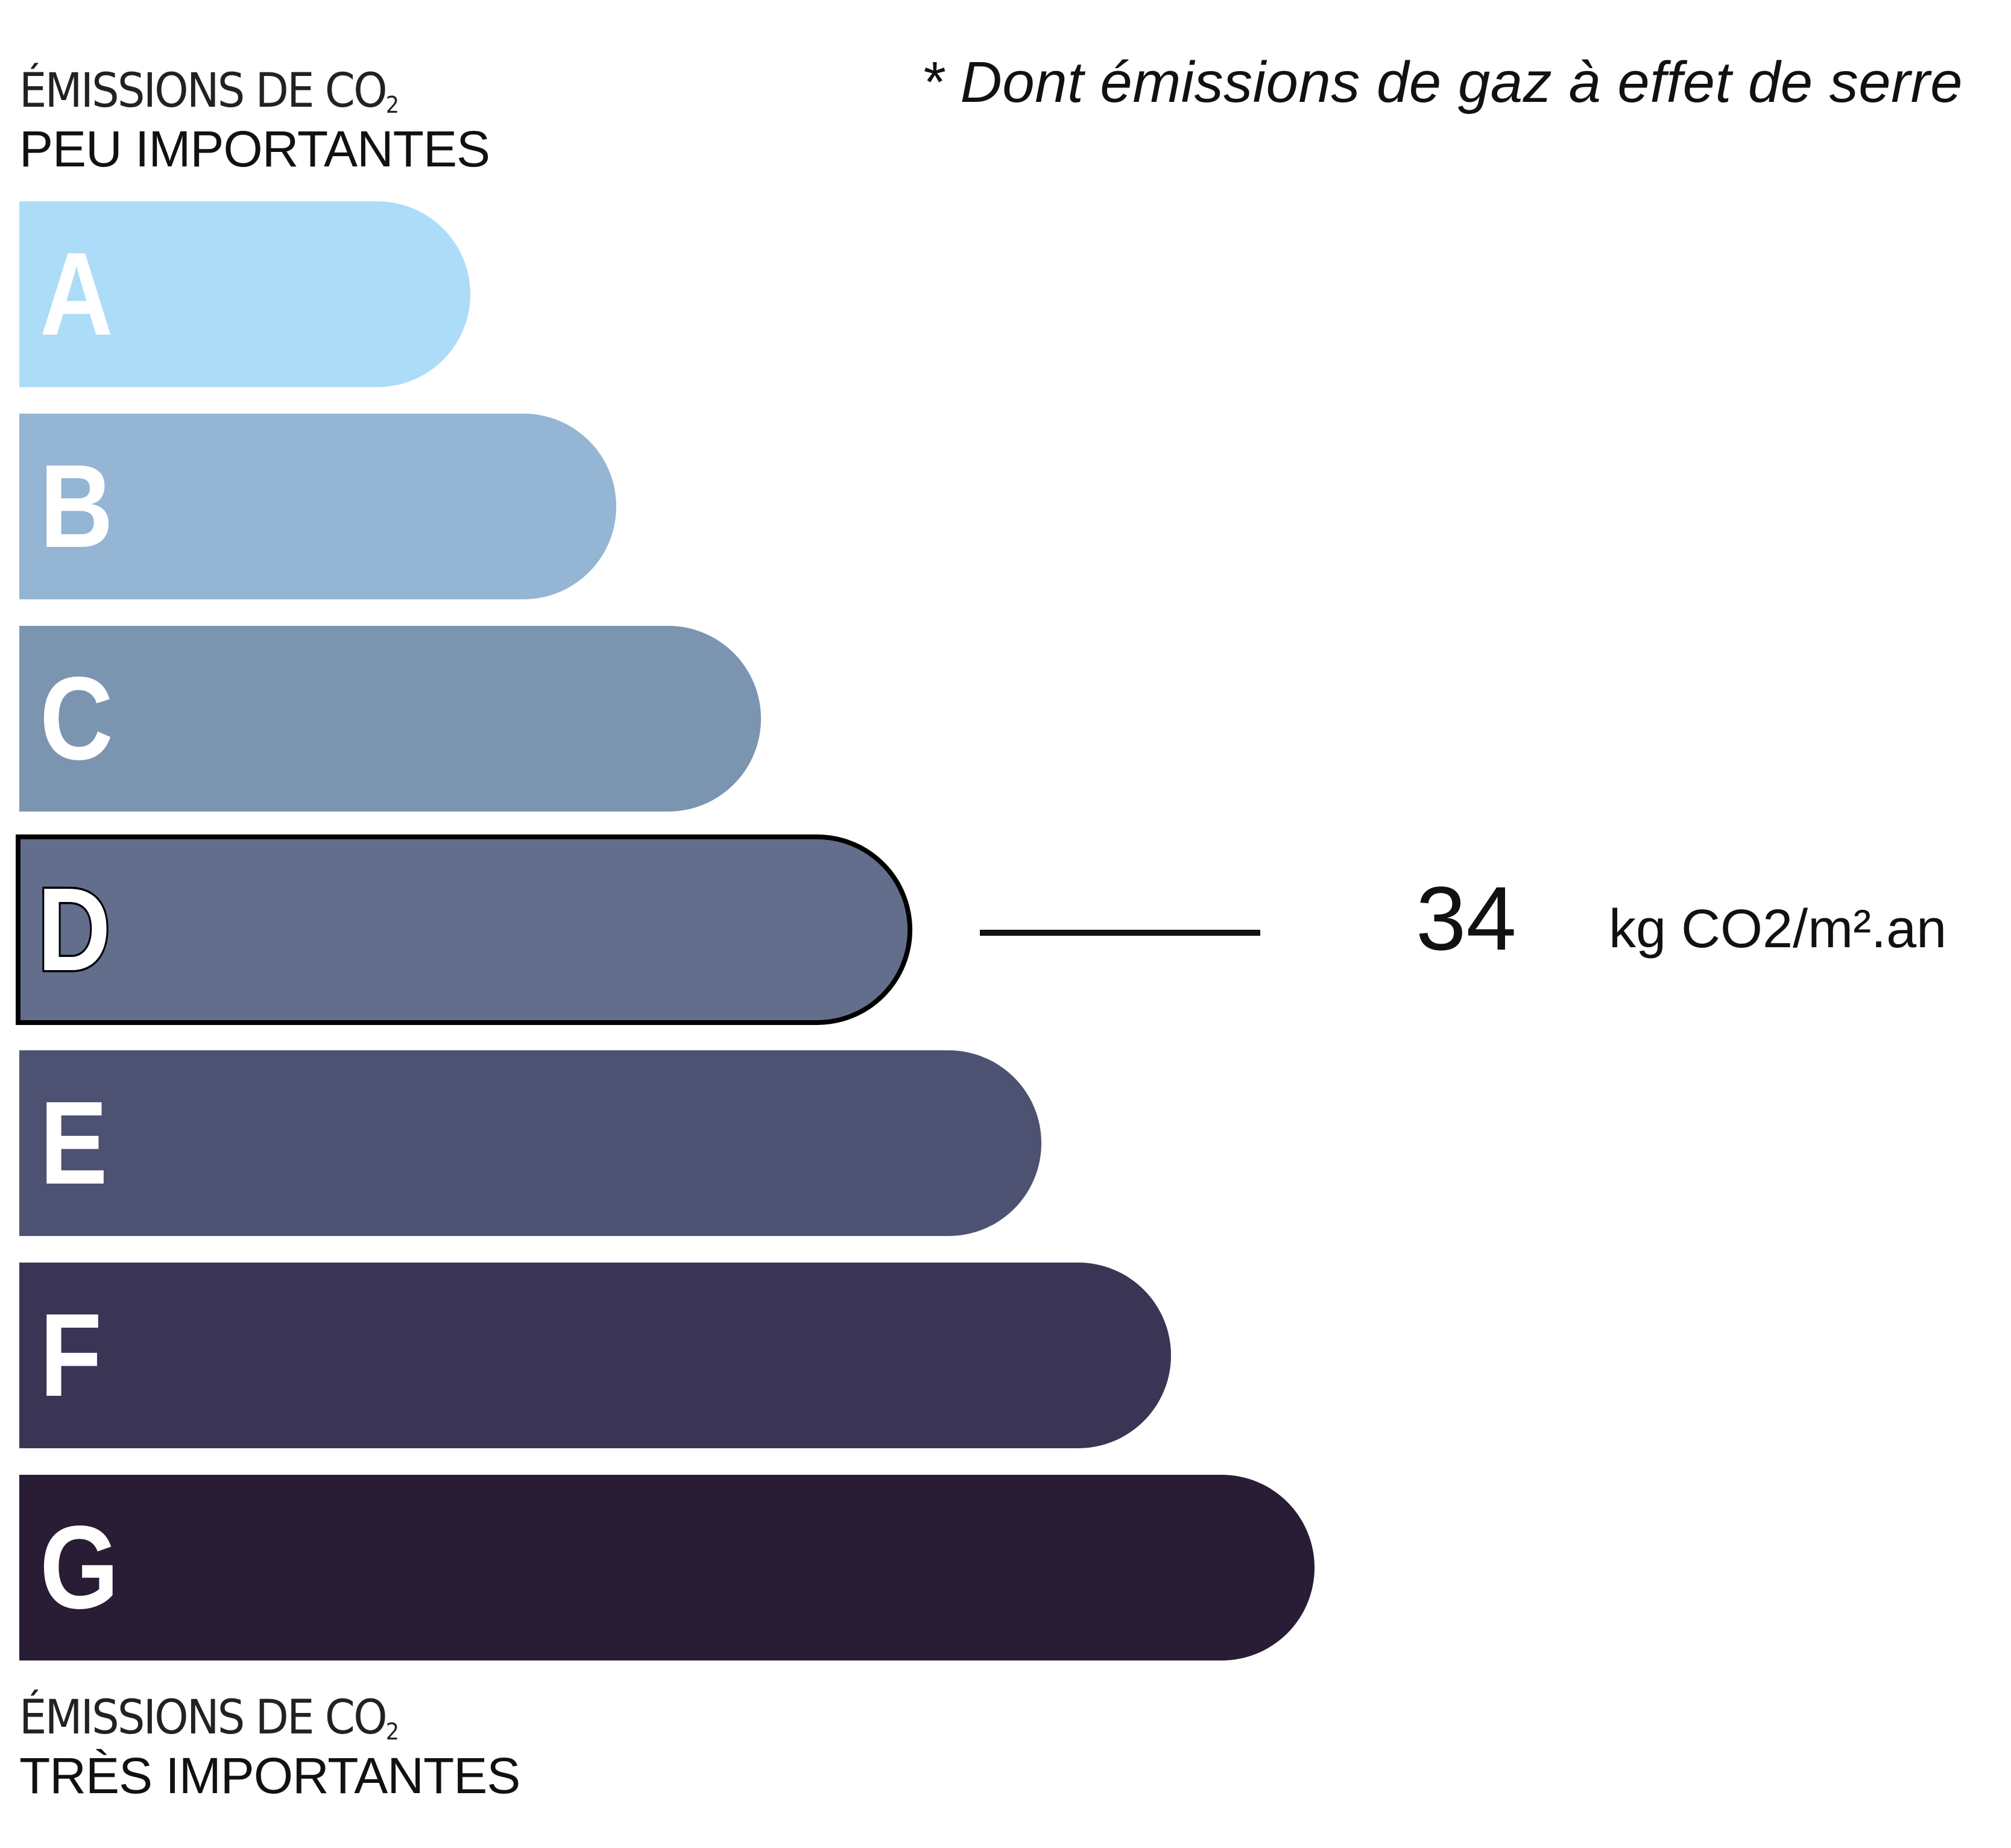 The image size is (2011, 1848). Describe the element at coordinates (74, 1143) in the screenshot. I see `class-letter-e: E` at that location.